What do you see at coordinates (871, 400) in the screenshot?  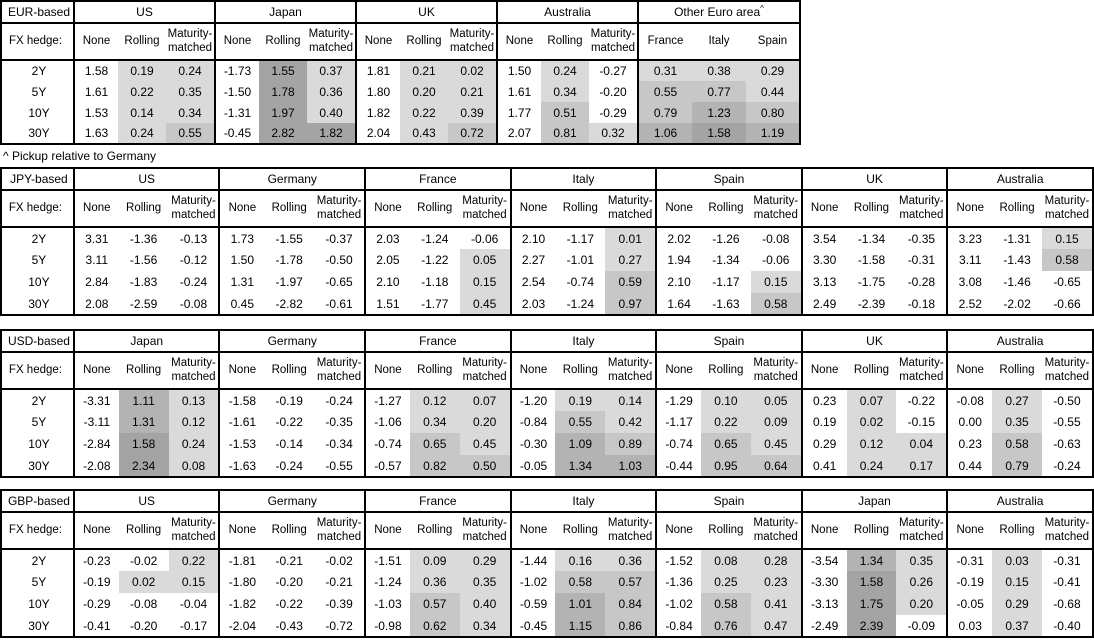 I see `value-cell: 0.07` at bounding box center [871, 400].